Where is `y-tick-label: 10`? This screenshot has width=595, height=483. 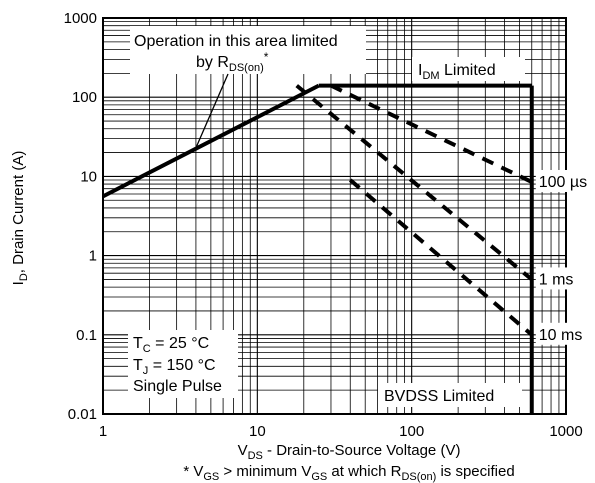 y-tick-label: 10 is located at coordinates (88, 176).